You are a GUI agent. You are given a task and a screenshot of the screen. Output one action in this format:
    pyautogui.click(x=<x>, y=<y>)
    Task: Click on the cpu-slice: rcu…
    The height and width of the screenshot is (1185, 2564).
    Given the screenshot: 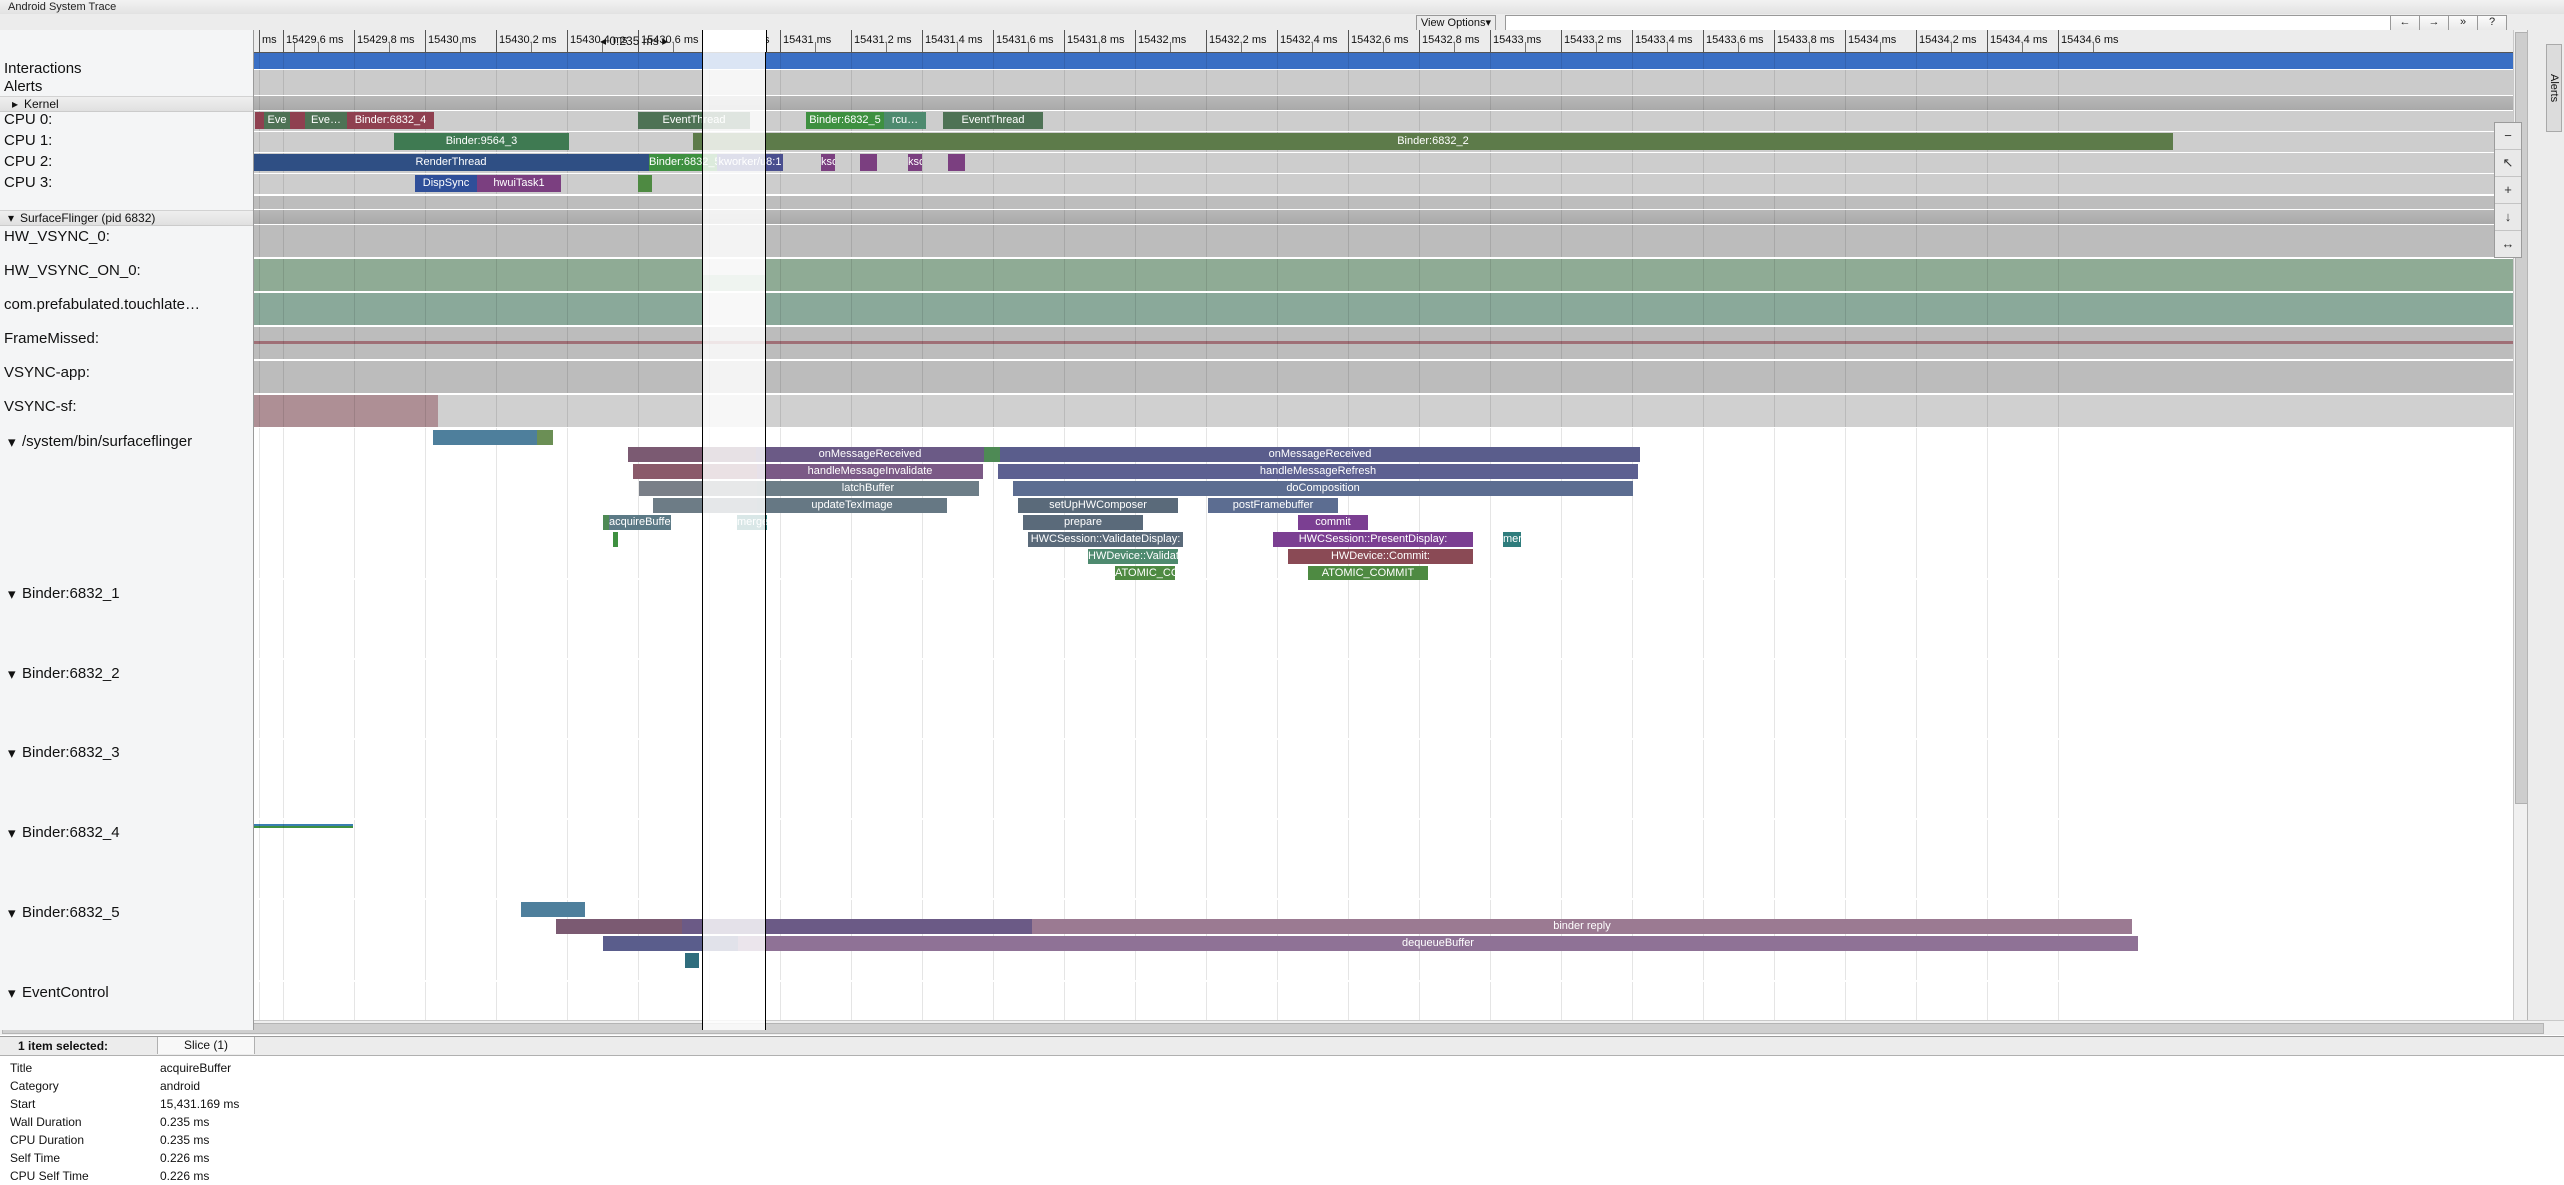 What is the action you would take?
    pyautogui.click(x=905, y=120)
    